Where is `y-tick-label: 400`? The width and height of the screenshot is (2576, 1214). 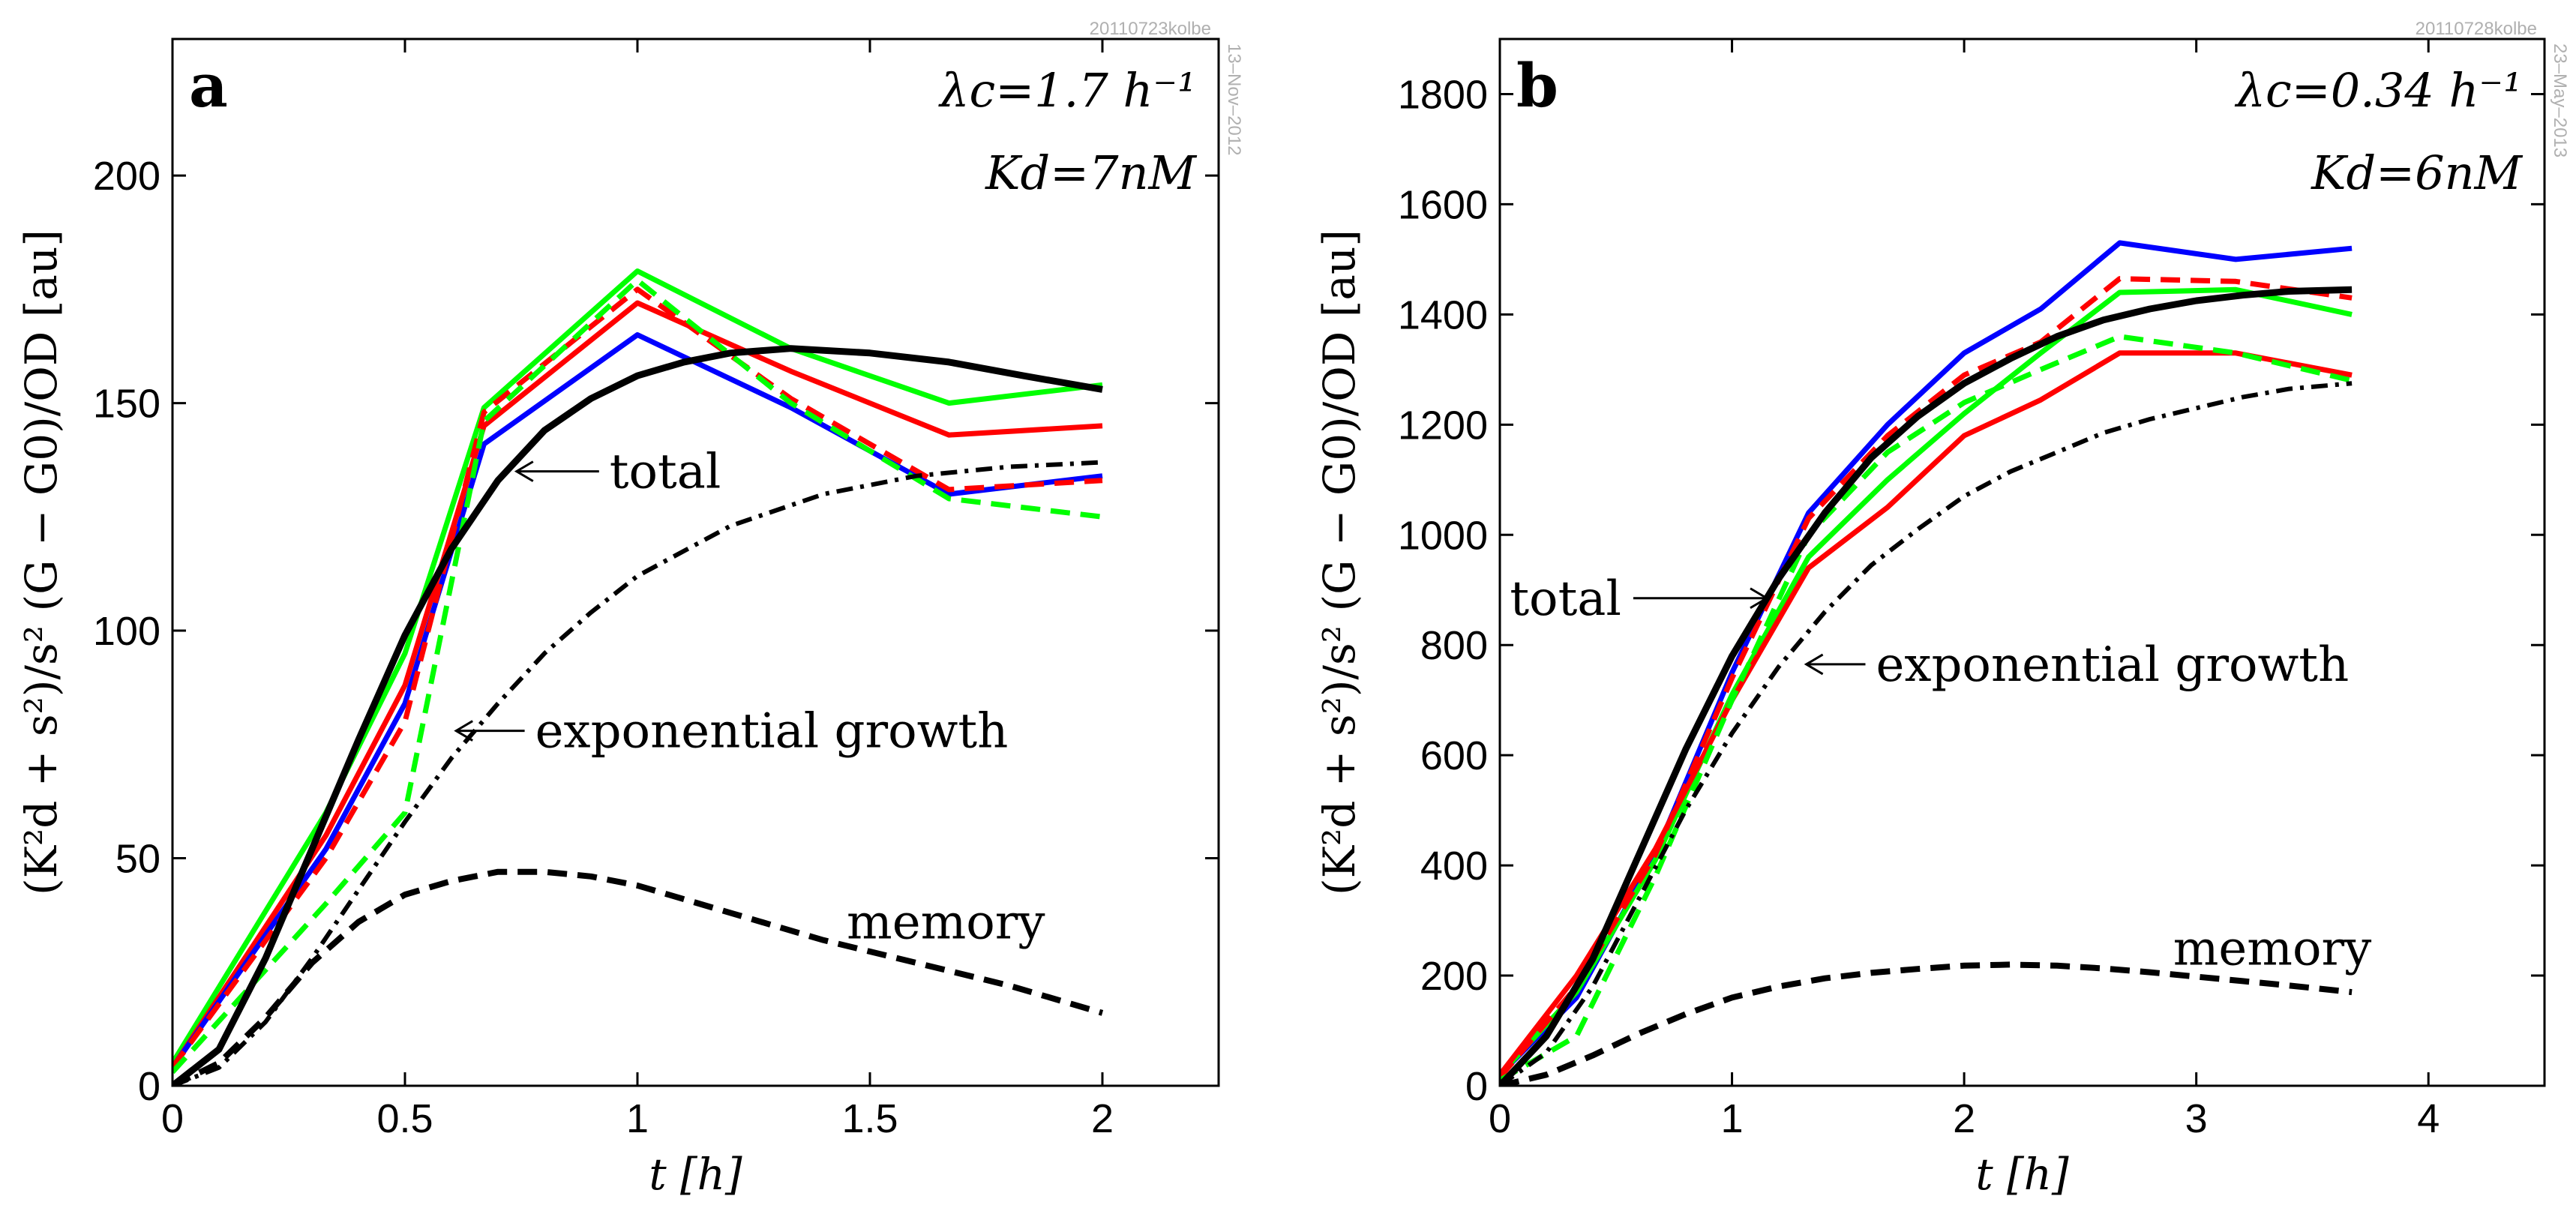
y-tick-label: 400 is located at coordinates (1454, 866).